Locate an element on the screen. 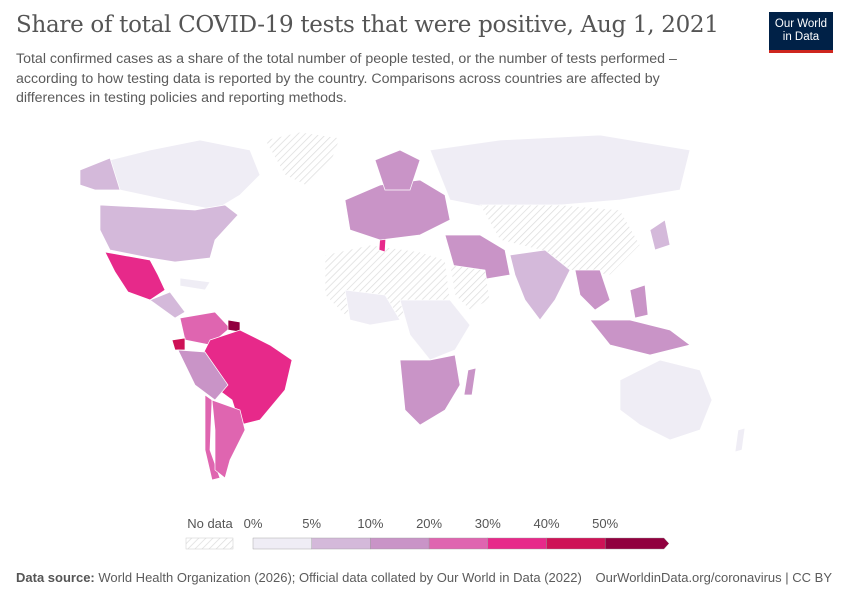  country-australia is located at coordinates (666, 400).